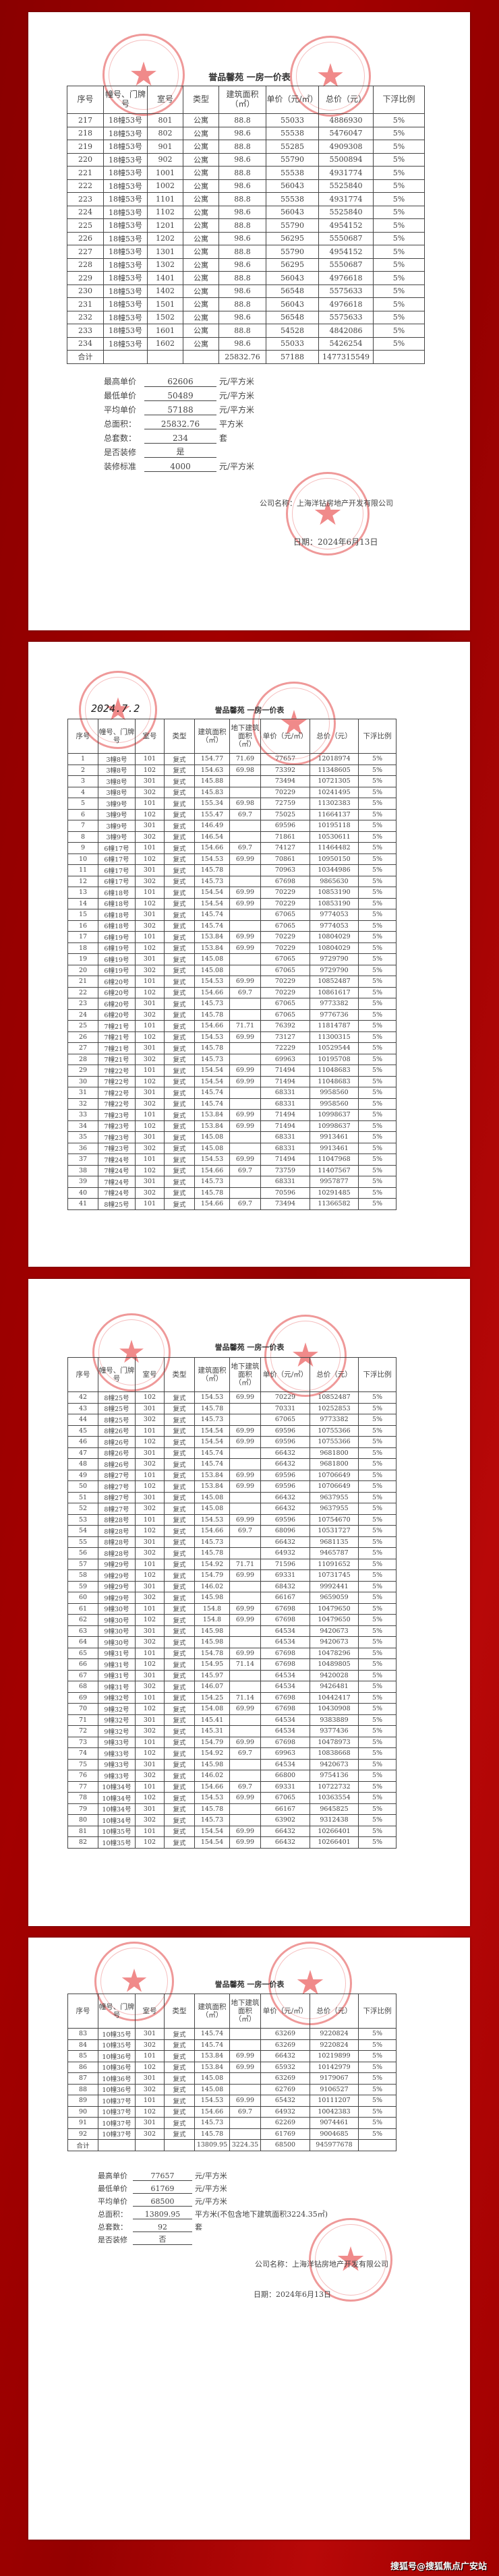 This screenshot has height=2576, width=499. Describe the element at coordinates (246, 100) in the screenshot. I see `table-header: 序号 幢号、门牌号 室号 类型 建筑面积（㎡） 单价（元/㎡） 总价（元） 下浮比例` at that location.